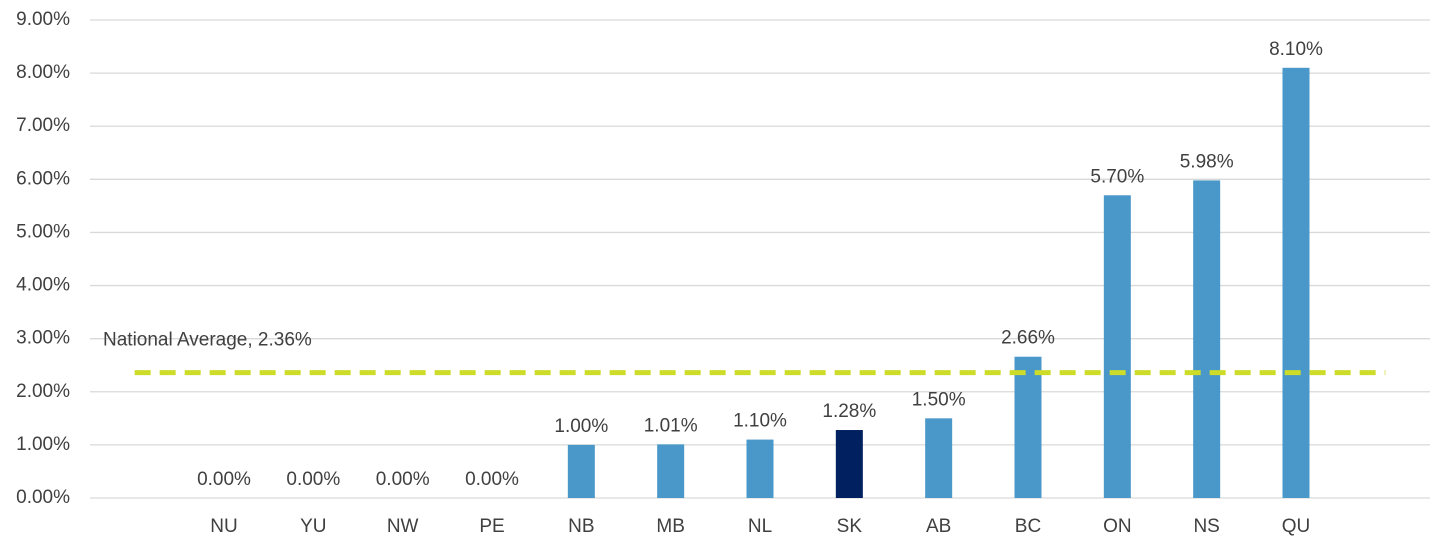 This screenshot has height=543, width=1453. What do you see at coordinates (43, 19) in the screenshot?
I see `y-tick-label: 9.00%` at bounding box center [43, 19].